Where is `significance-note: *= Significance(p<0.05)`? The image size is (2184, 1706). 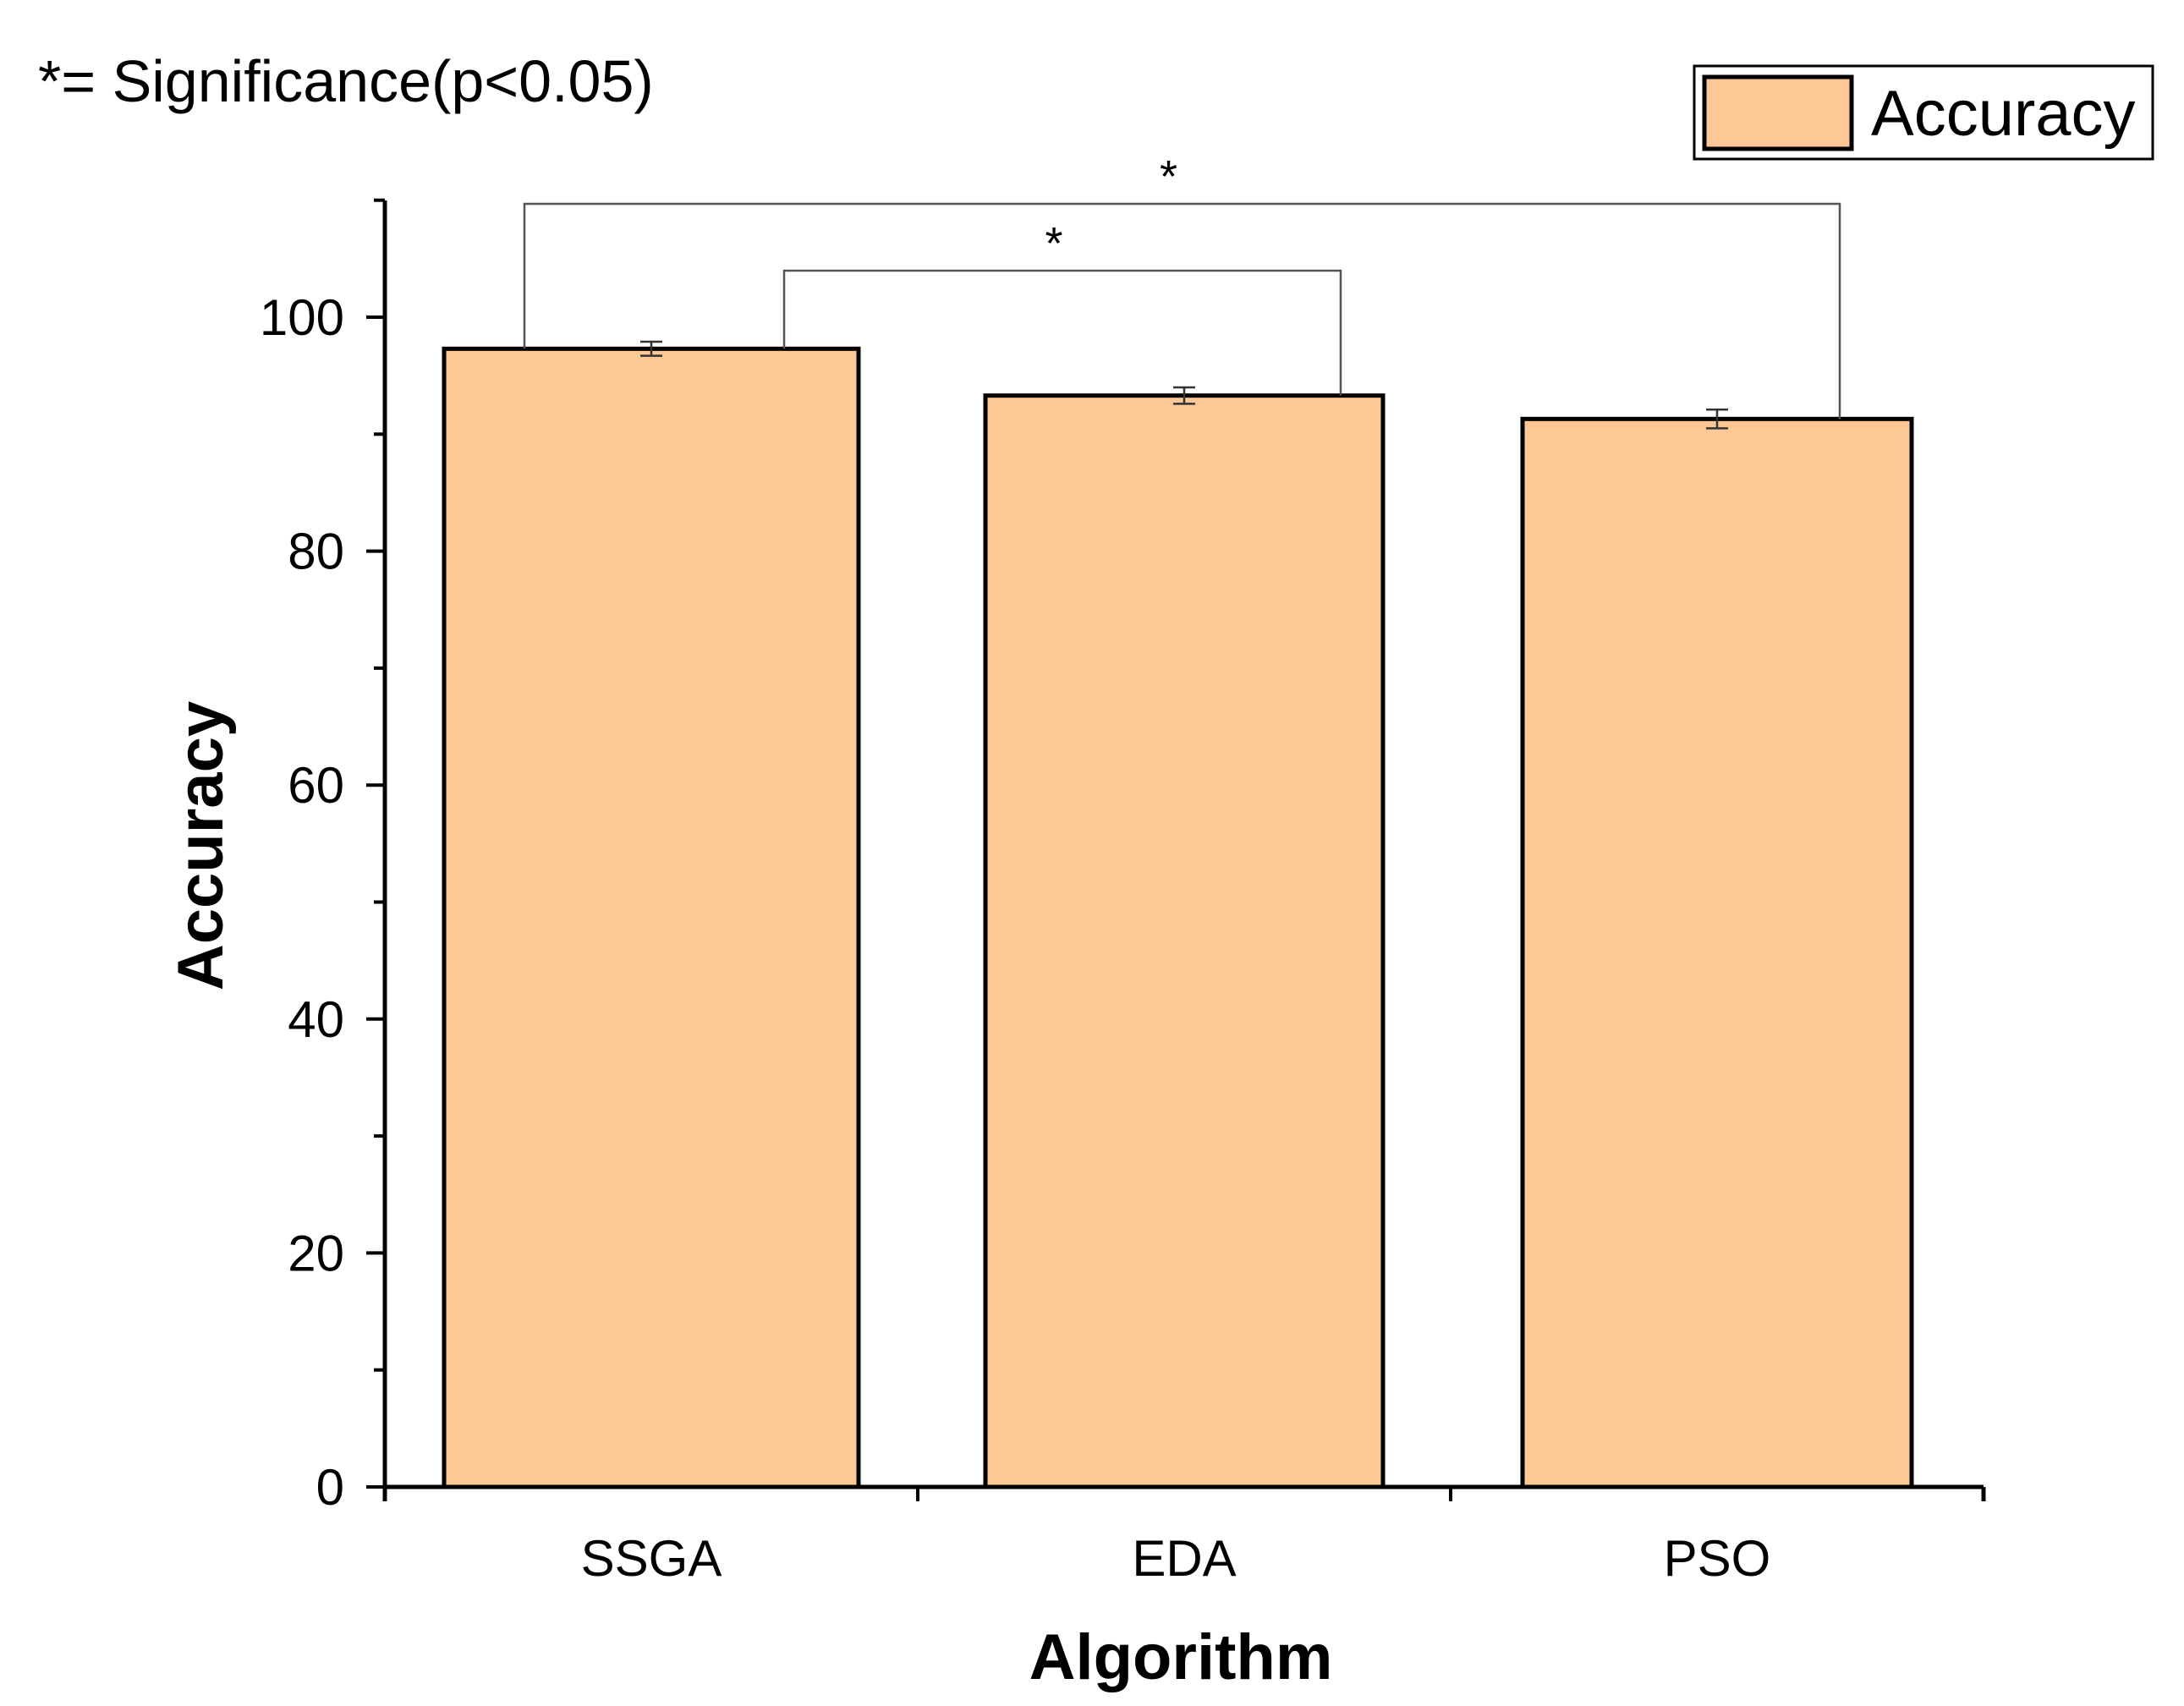
significance-note: *= Significance(p<0.05) is located at coordinates (346, 81).